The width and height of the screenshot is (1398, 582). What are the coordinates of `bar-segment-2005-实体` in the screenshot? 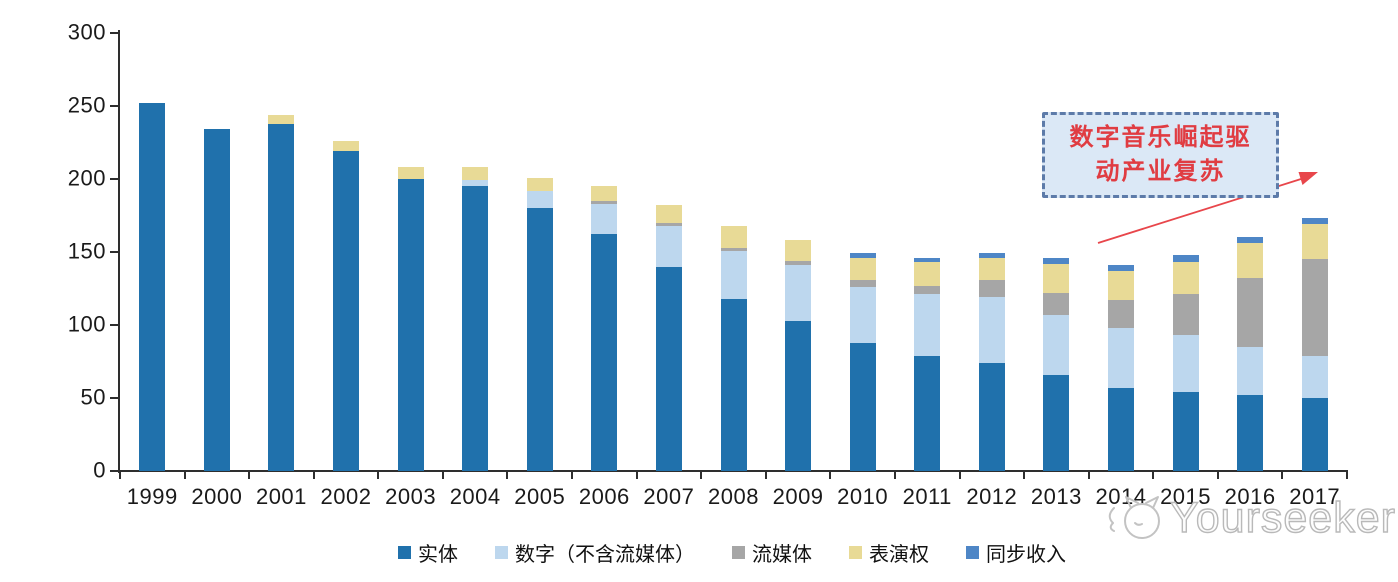 It's located at (539, 339).